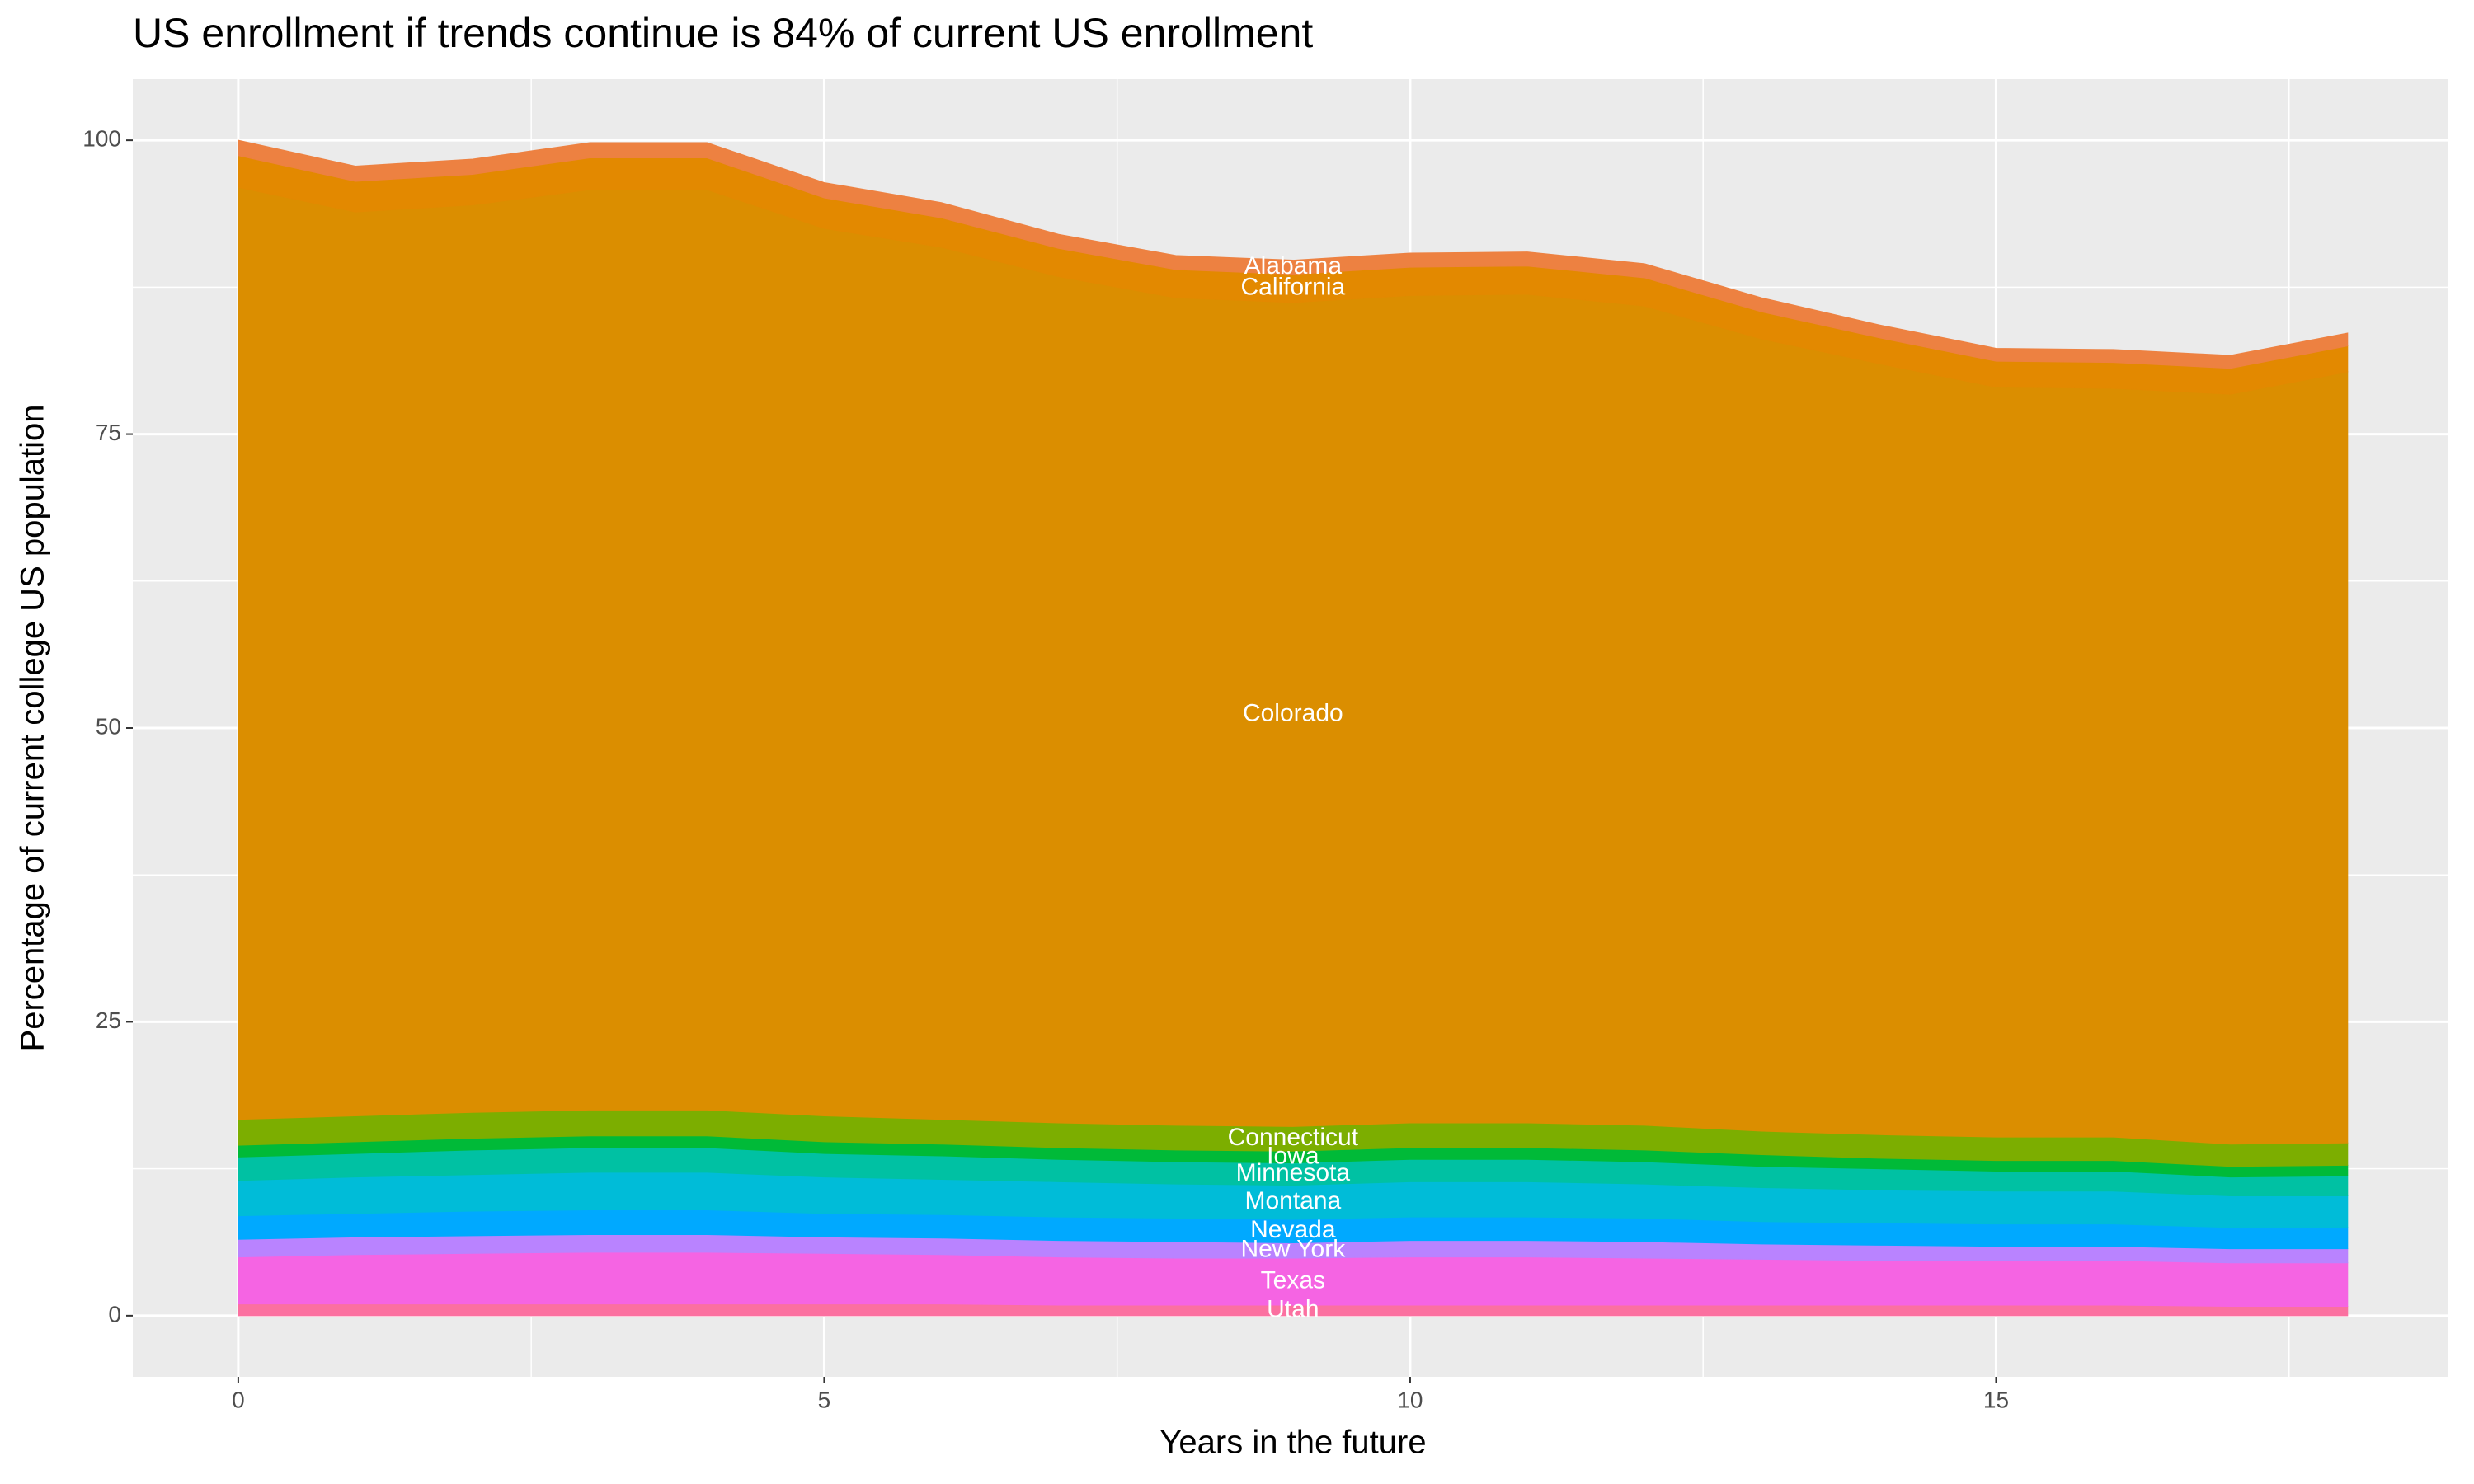  What do you see at coordinates (108, 726) in the screenshot?
I see `y-tick-label: 50` at bounding box center [108, 726].